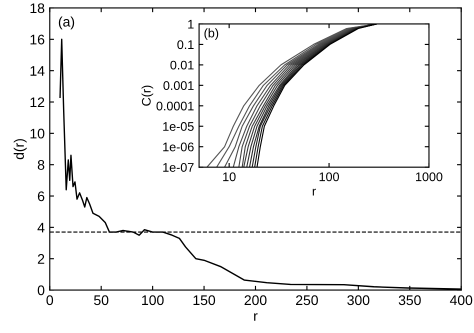 The image size is (474, 333). I want to click on y-tick-label: 10, so click(37, 133).